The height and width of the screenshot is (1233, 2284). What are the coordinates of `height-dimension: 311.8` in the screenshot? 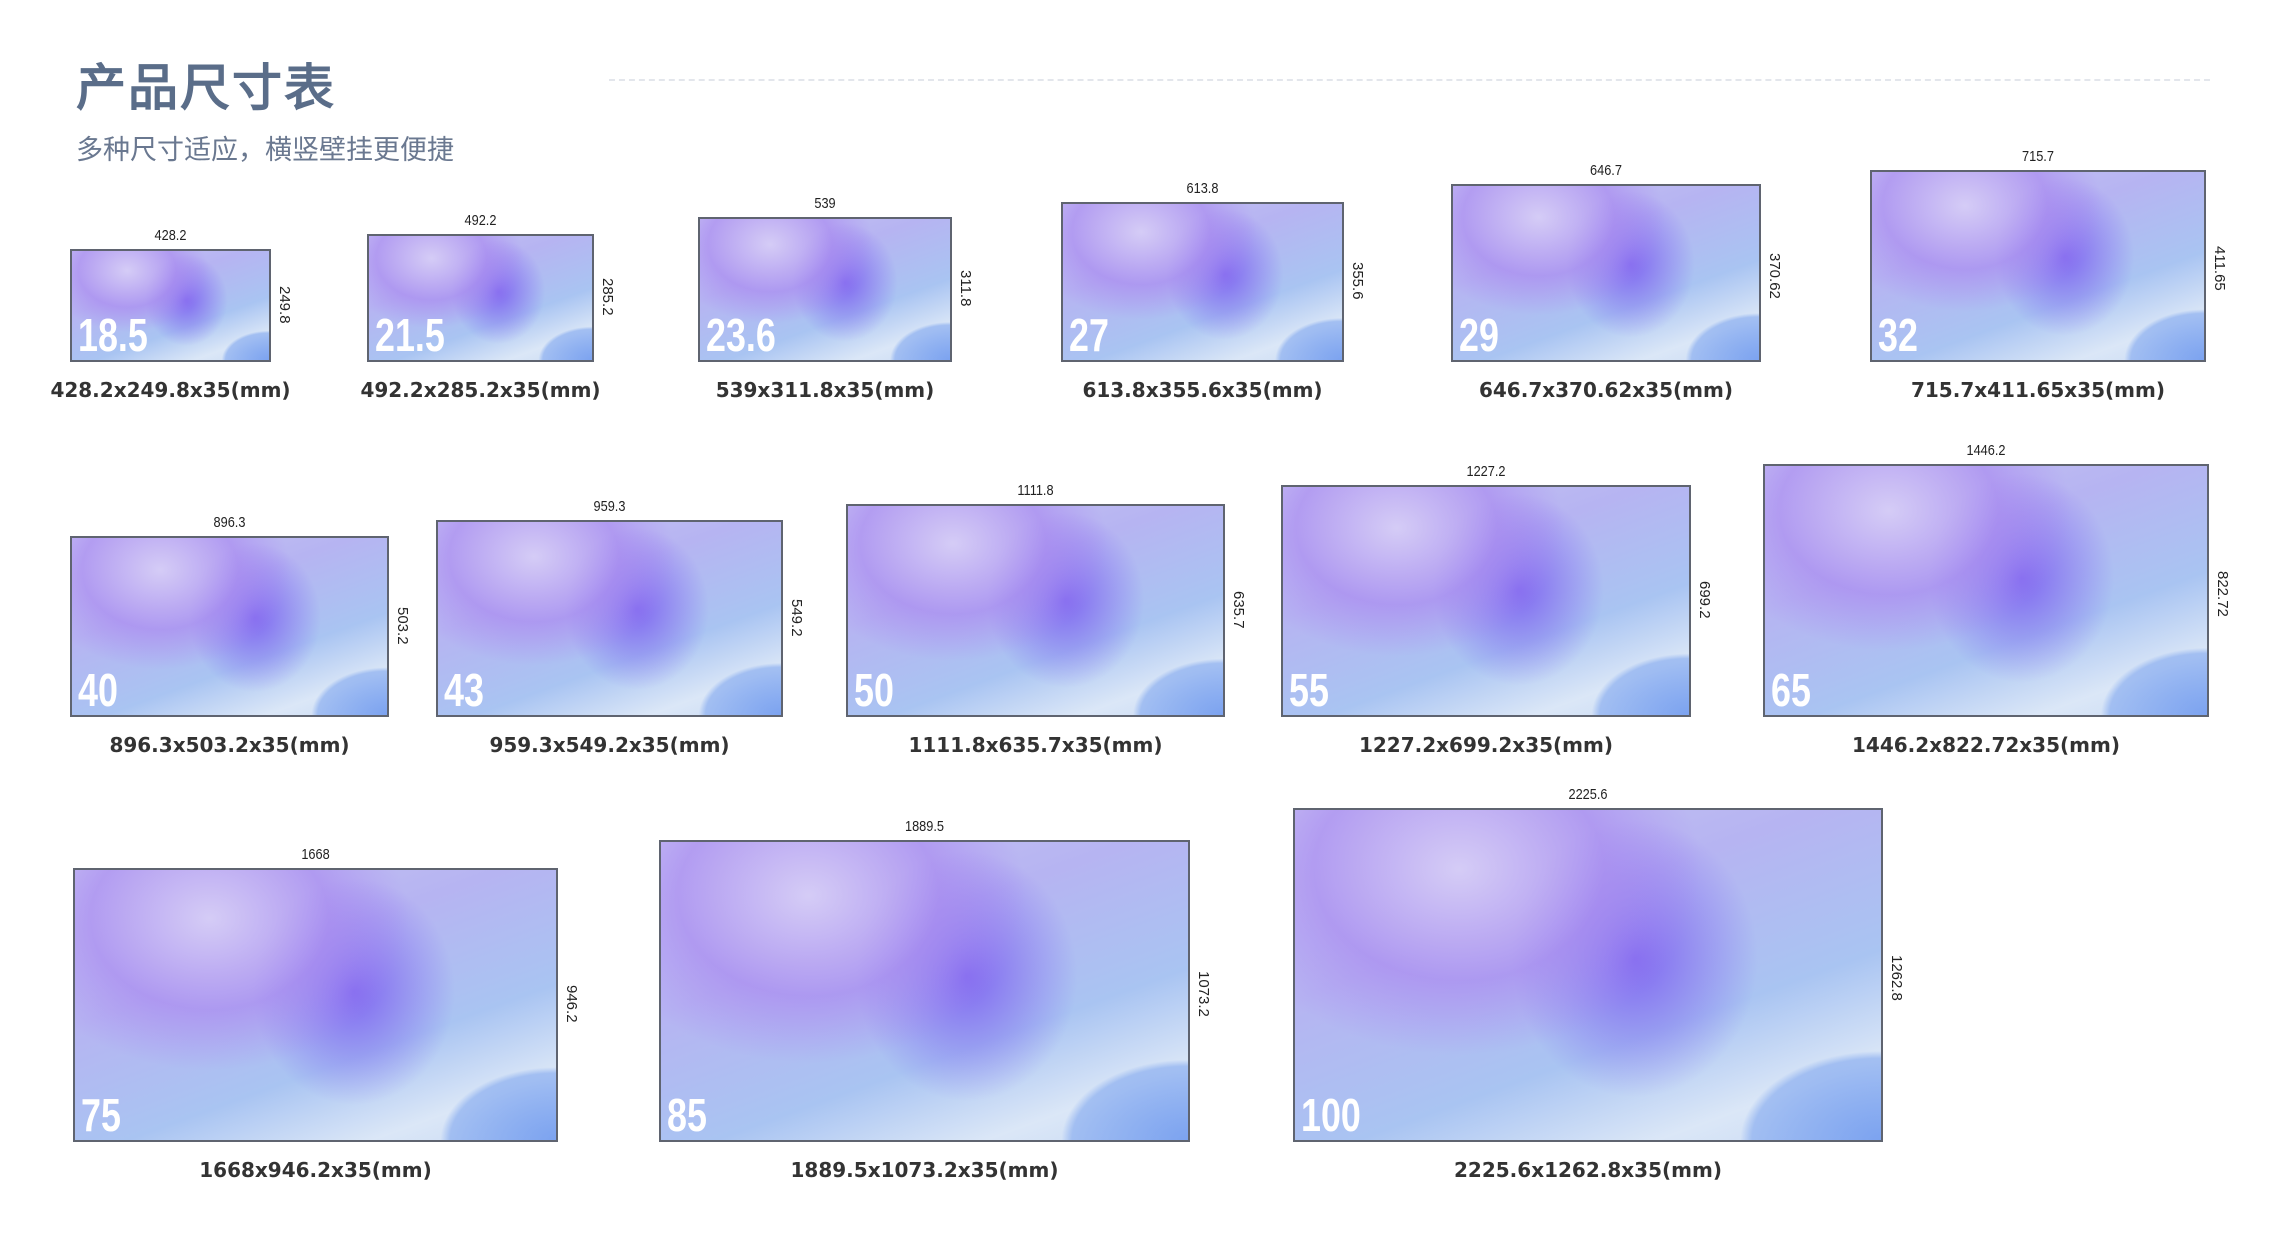 It's located at (965, 287).